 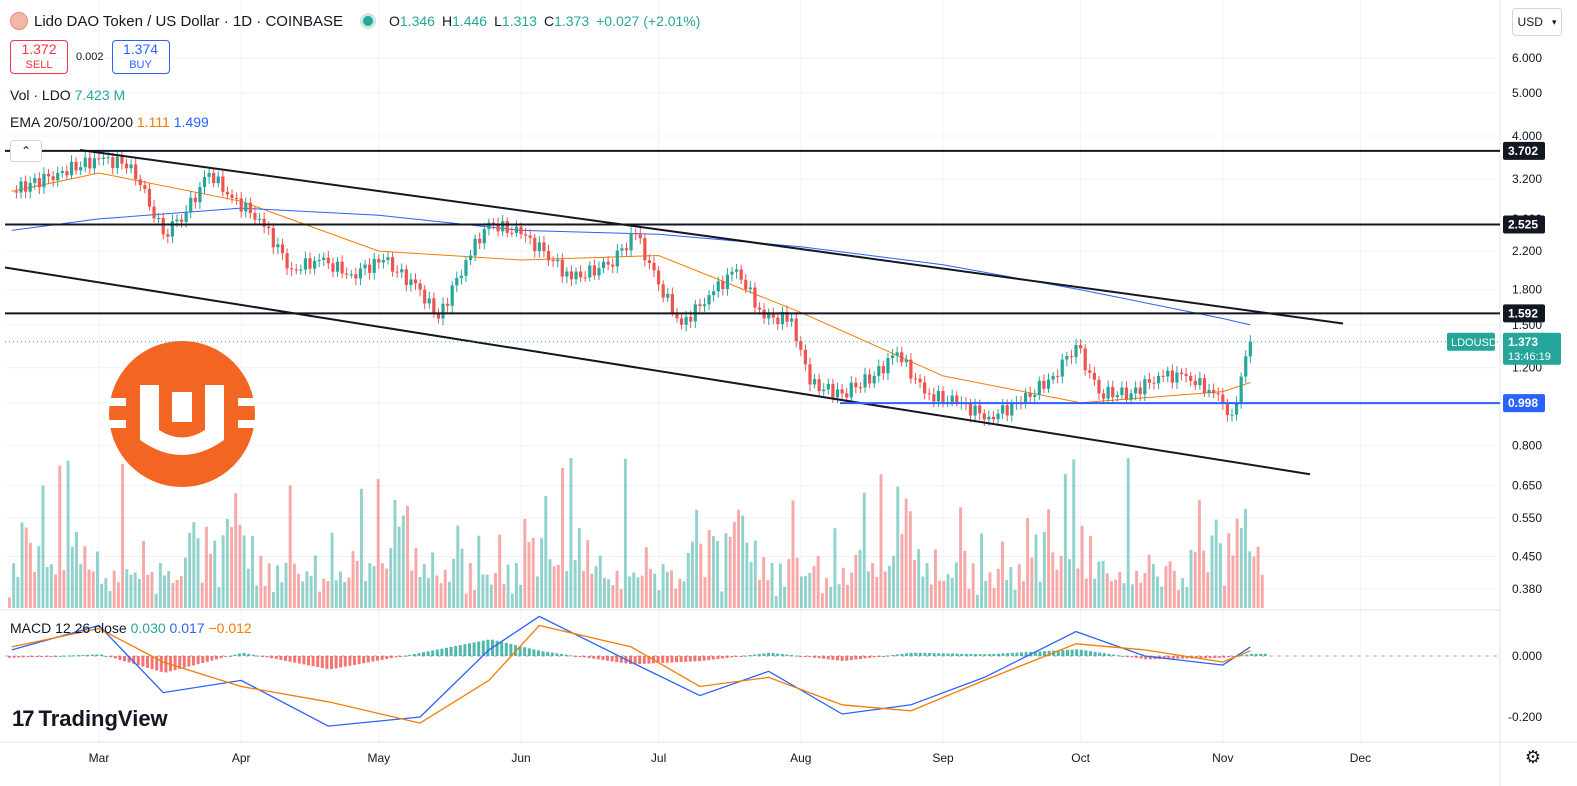 What do you see at coordinates (1527, 656) in the screenshot?
I see `macd-tick-label: 0.000` at bounding box center [1527, 656].